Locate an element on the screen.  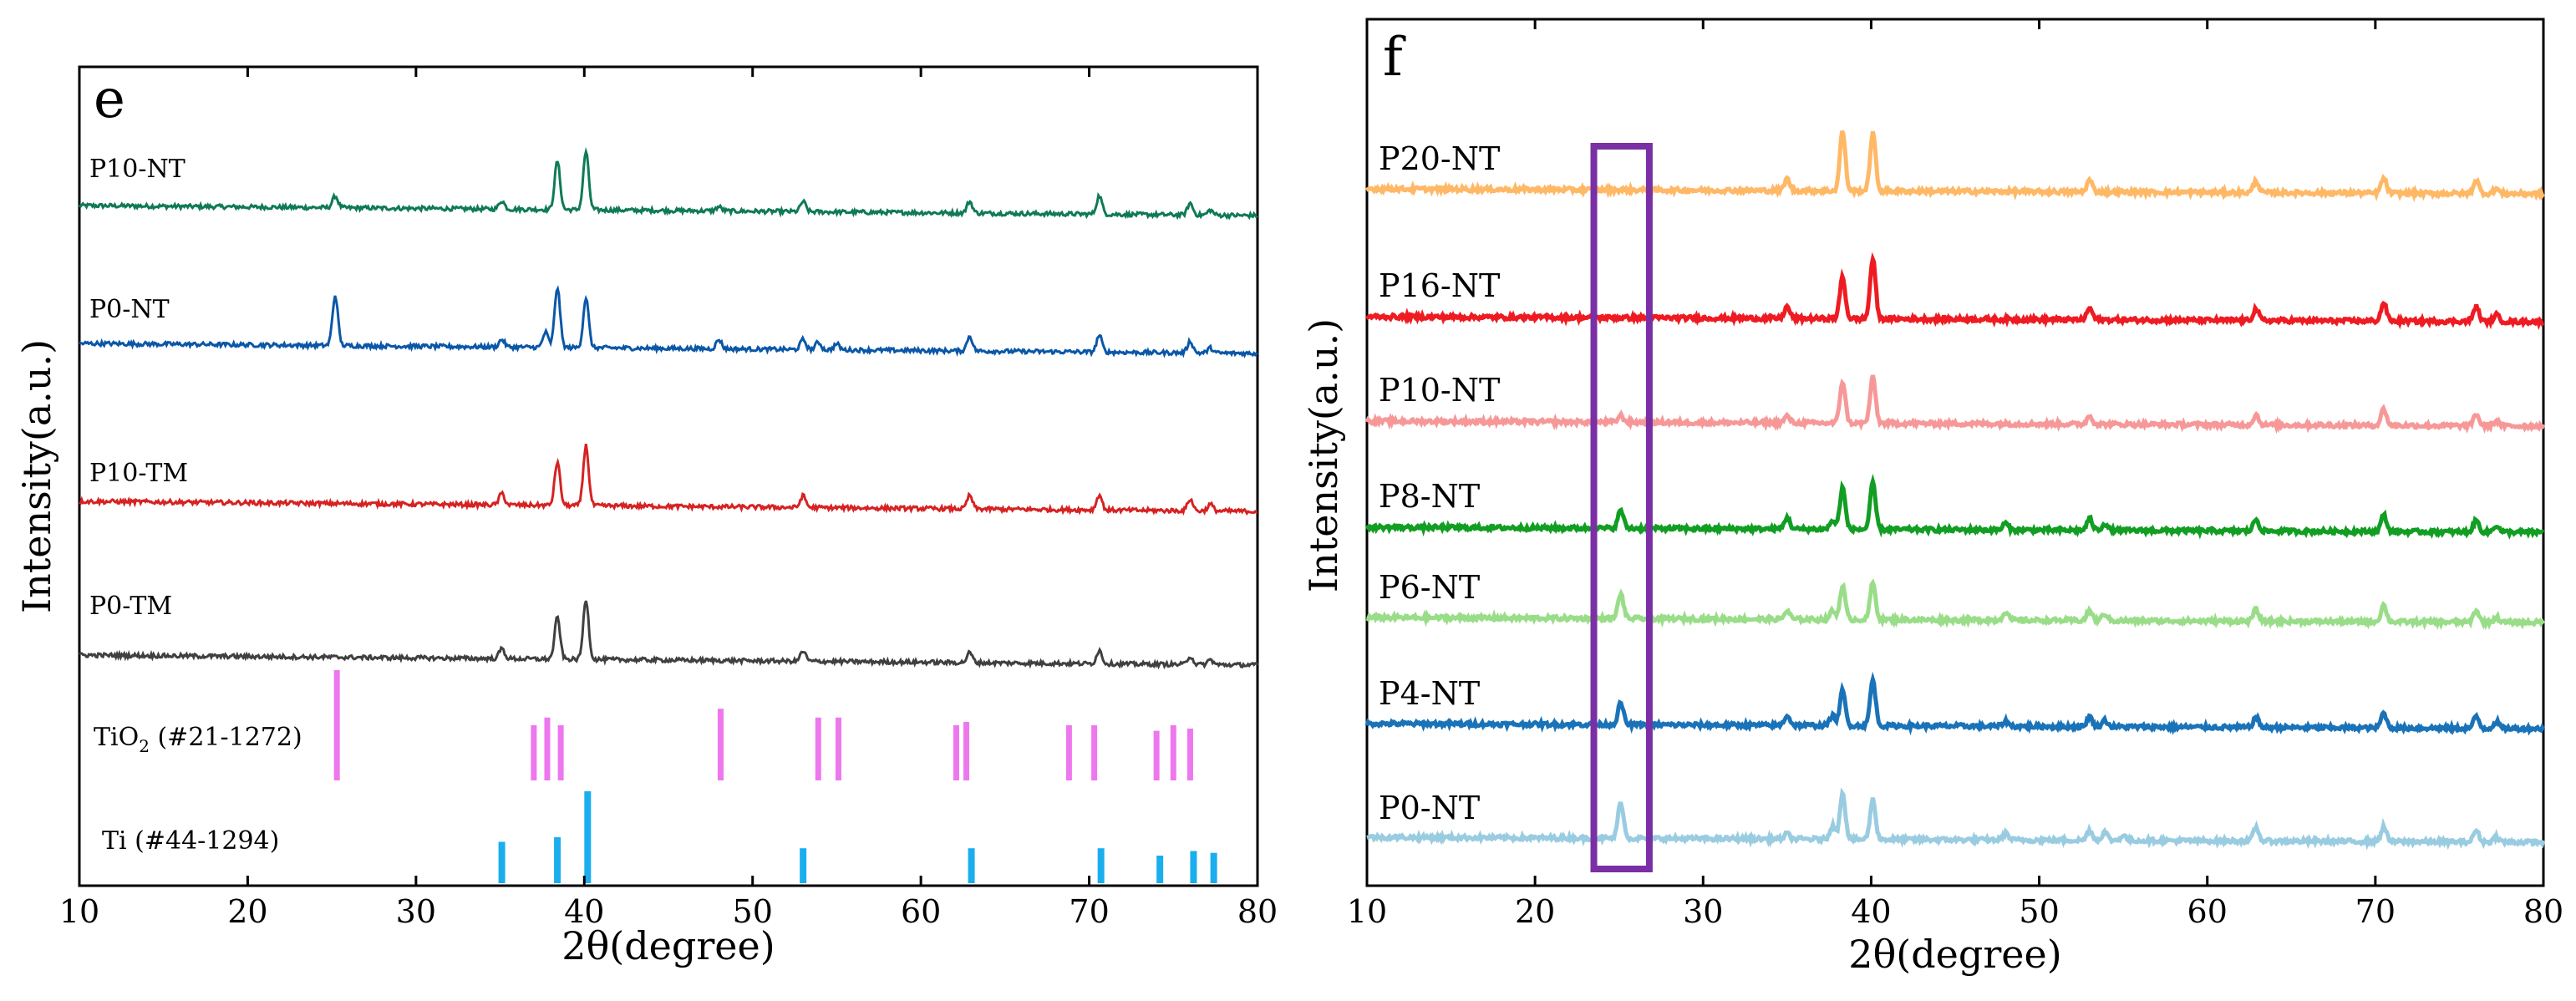
panel-f-x-tick-label-60: 60 is located at coordinates (2207, 911).